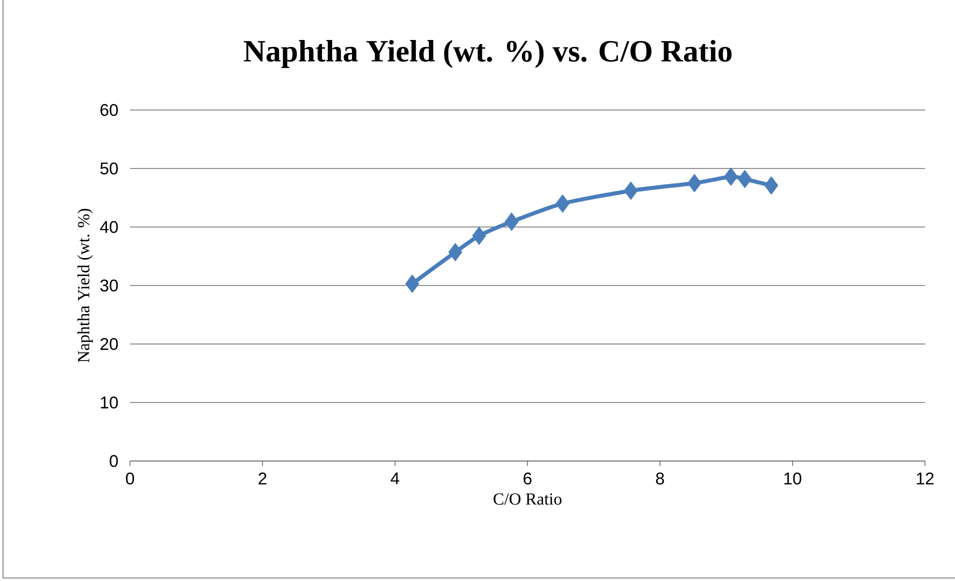 This screenshot has height=581, width=955. Describe the element at coordinates (660, 478) in the screenshot. I see `x-tick-label: 8` at that location.